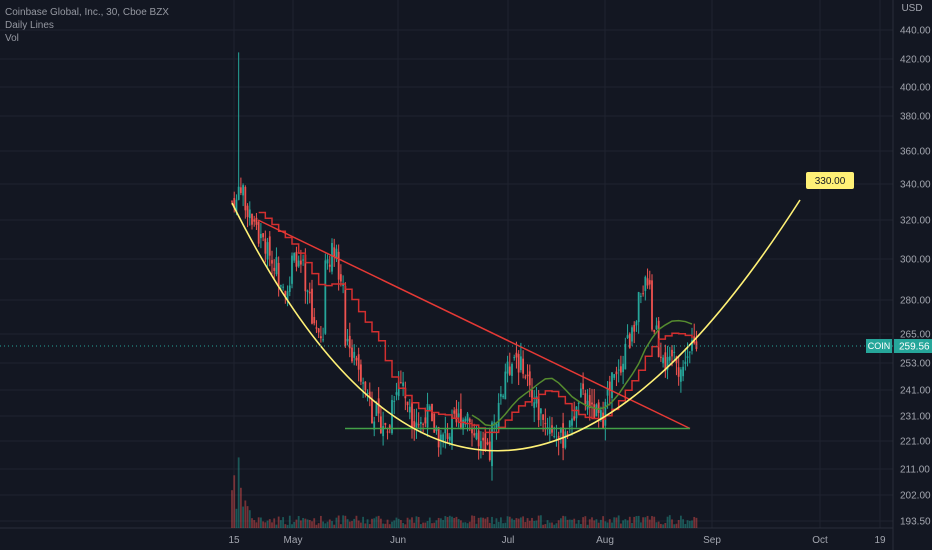 The width and height of the screenshot is (932, 550). Describe the element at coordinates (915, 442) in the screenshot. I see `y-tick-label: 221.00` at that location.